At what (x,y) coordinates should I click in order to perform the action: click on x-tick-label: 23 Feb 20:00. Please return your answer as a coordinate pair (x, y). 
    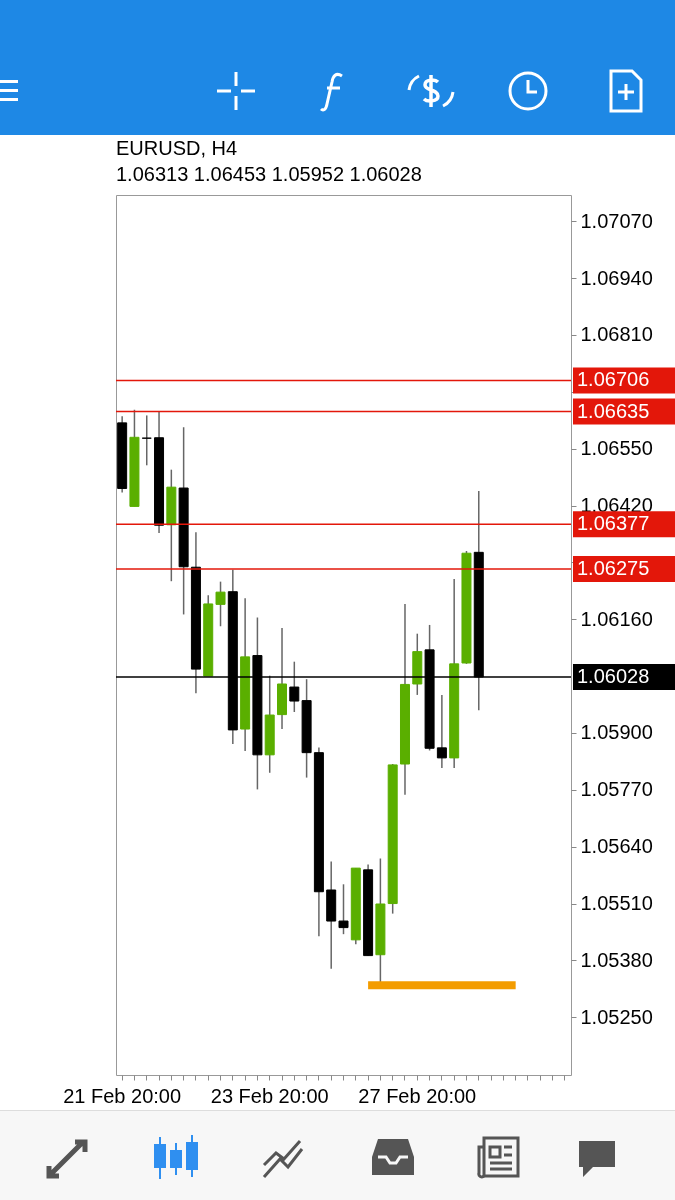
    Looking at the image, I should click on (269, 1095).